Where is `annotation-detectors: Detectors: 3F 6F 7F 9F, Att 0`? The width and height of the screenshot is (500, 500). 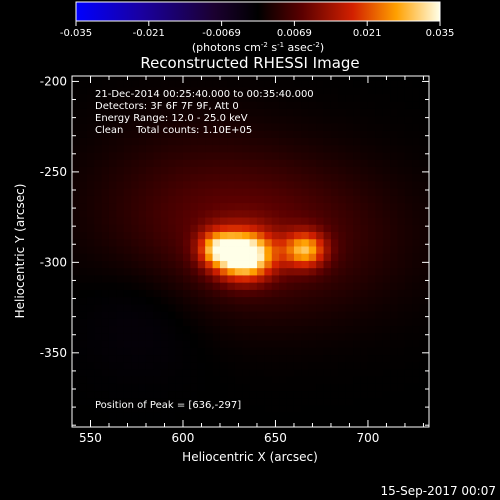 annotation-detectors: Detectors: 3F 6F 7F 9F, Att 0 is located at coordinates (167, 106).